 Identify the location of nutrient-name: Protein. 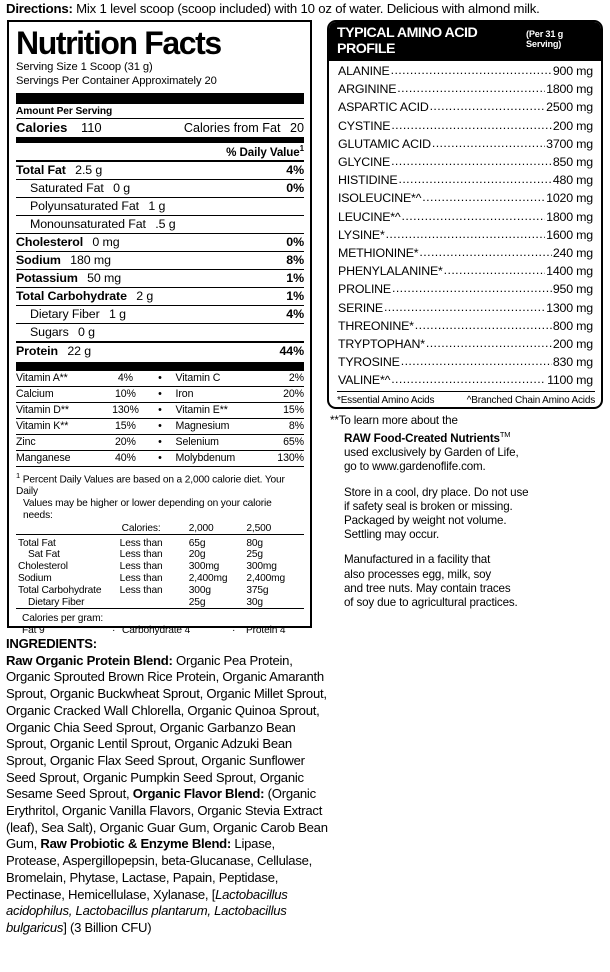
(37, 351).